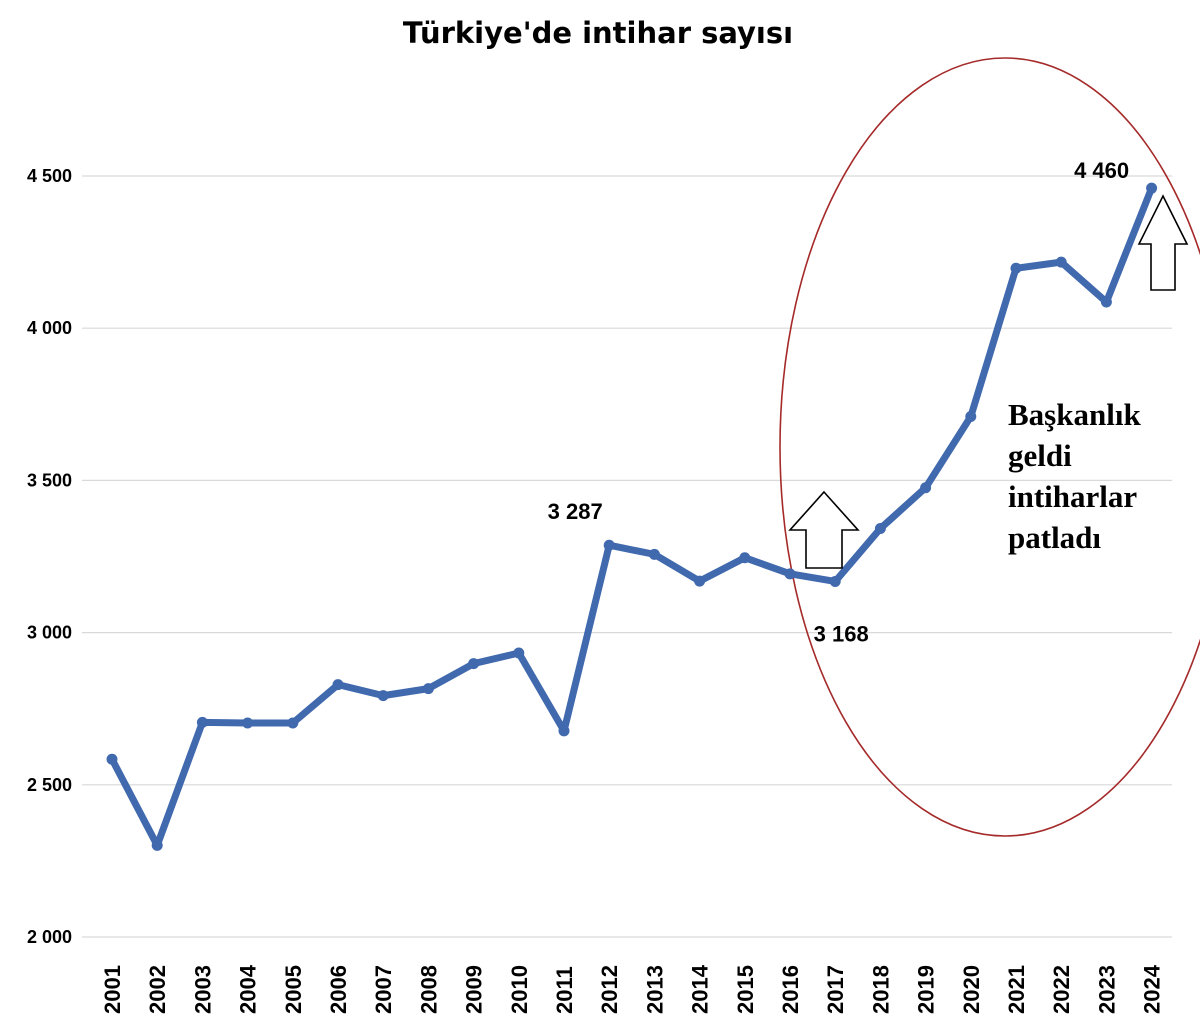  I want to click on y-tick-label: 3 500, so click(49, 480).